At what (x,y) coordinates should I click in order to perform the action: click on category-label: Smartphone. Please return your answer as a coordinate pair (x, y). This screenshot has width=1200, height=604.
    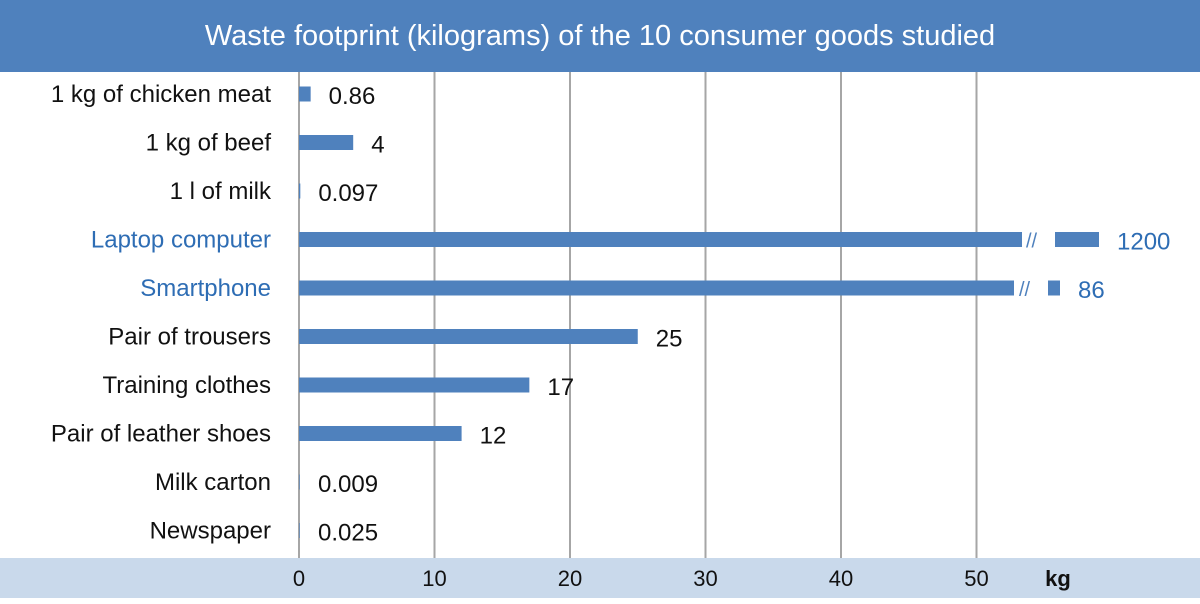
    Looking at the image, I should click on (205, 288).